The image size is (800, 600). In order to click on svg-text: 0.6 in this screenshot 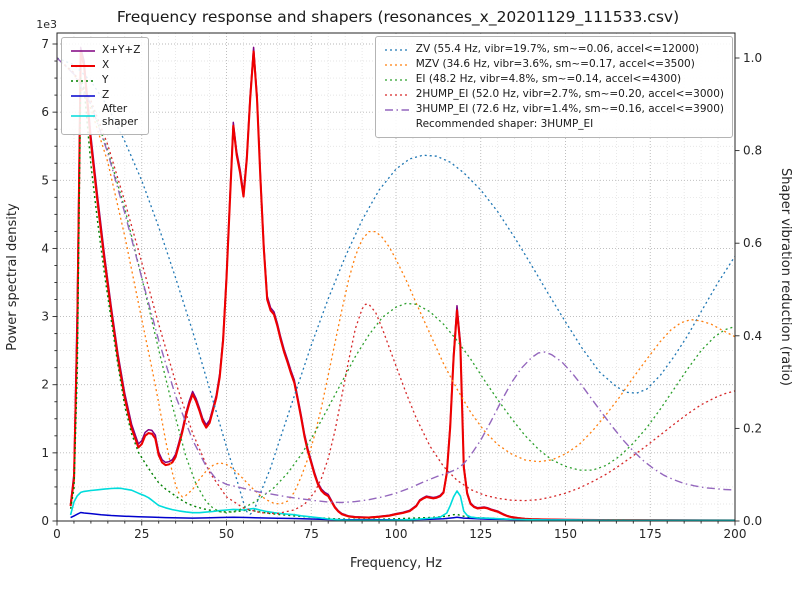, I will do `click(752, 243)`.